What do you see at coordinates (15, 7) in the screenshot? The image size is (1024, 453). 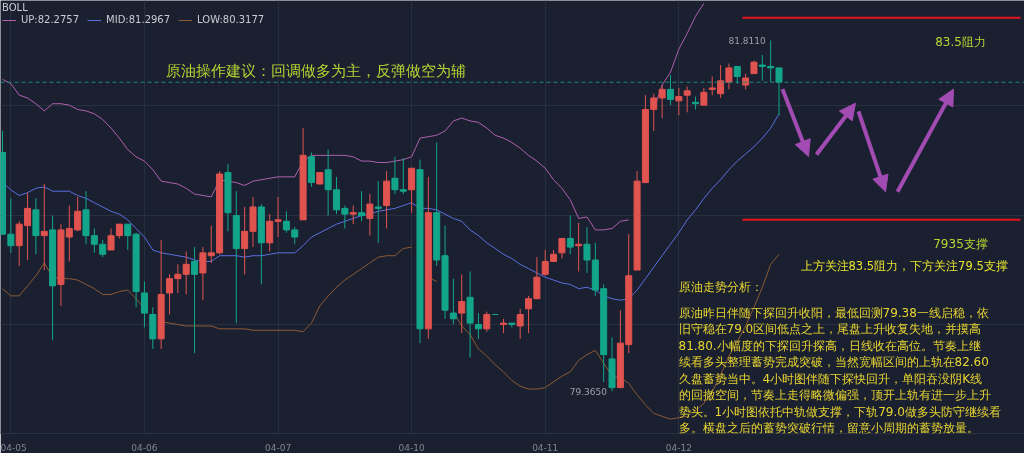 I see `legend-title: BOLL` at bounding box center [15, 7].